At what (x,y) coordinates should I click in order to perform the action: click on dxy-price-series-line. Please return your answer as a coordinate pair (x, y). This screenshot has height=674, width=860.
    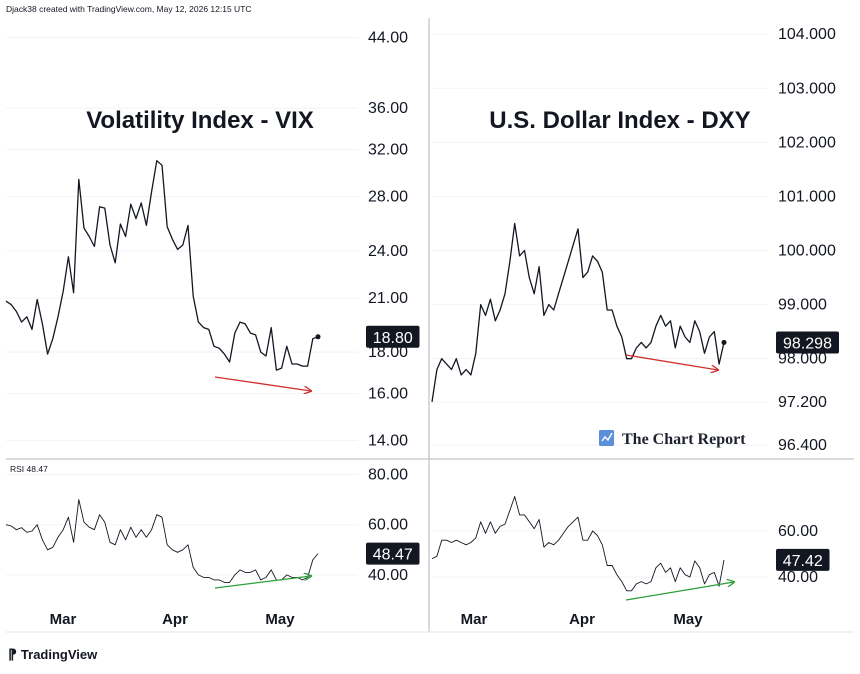
    Looking at the image, I should click on (578, 312).